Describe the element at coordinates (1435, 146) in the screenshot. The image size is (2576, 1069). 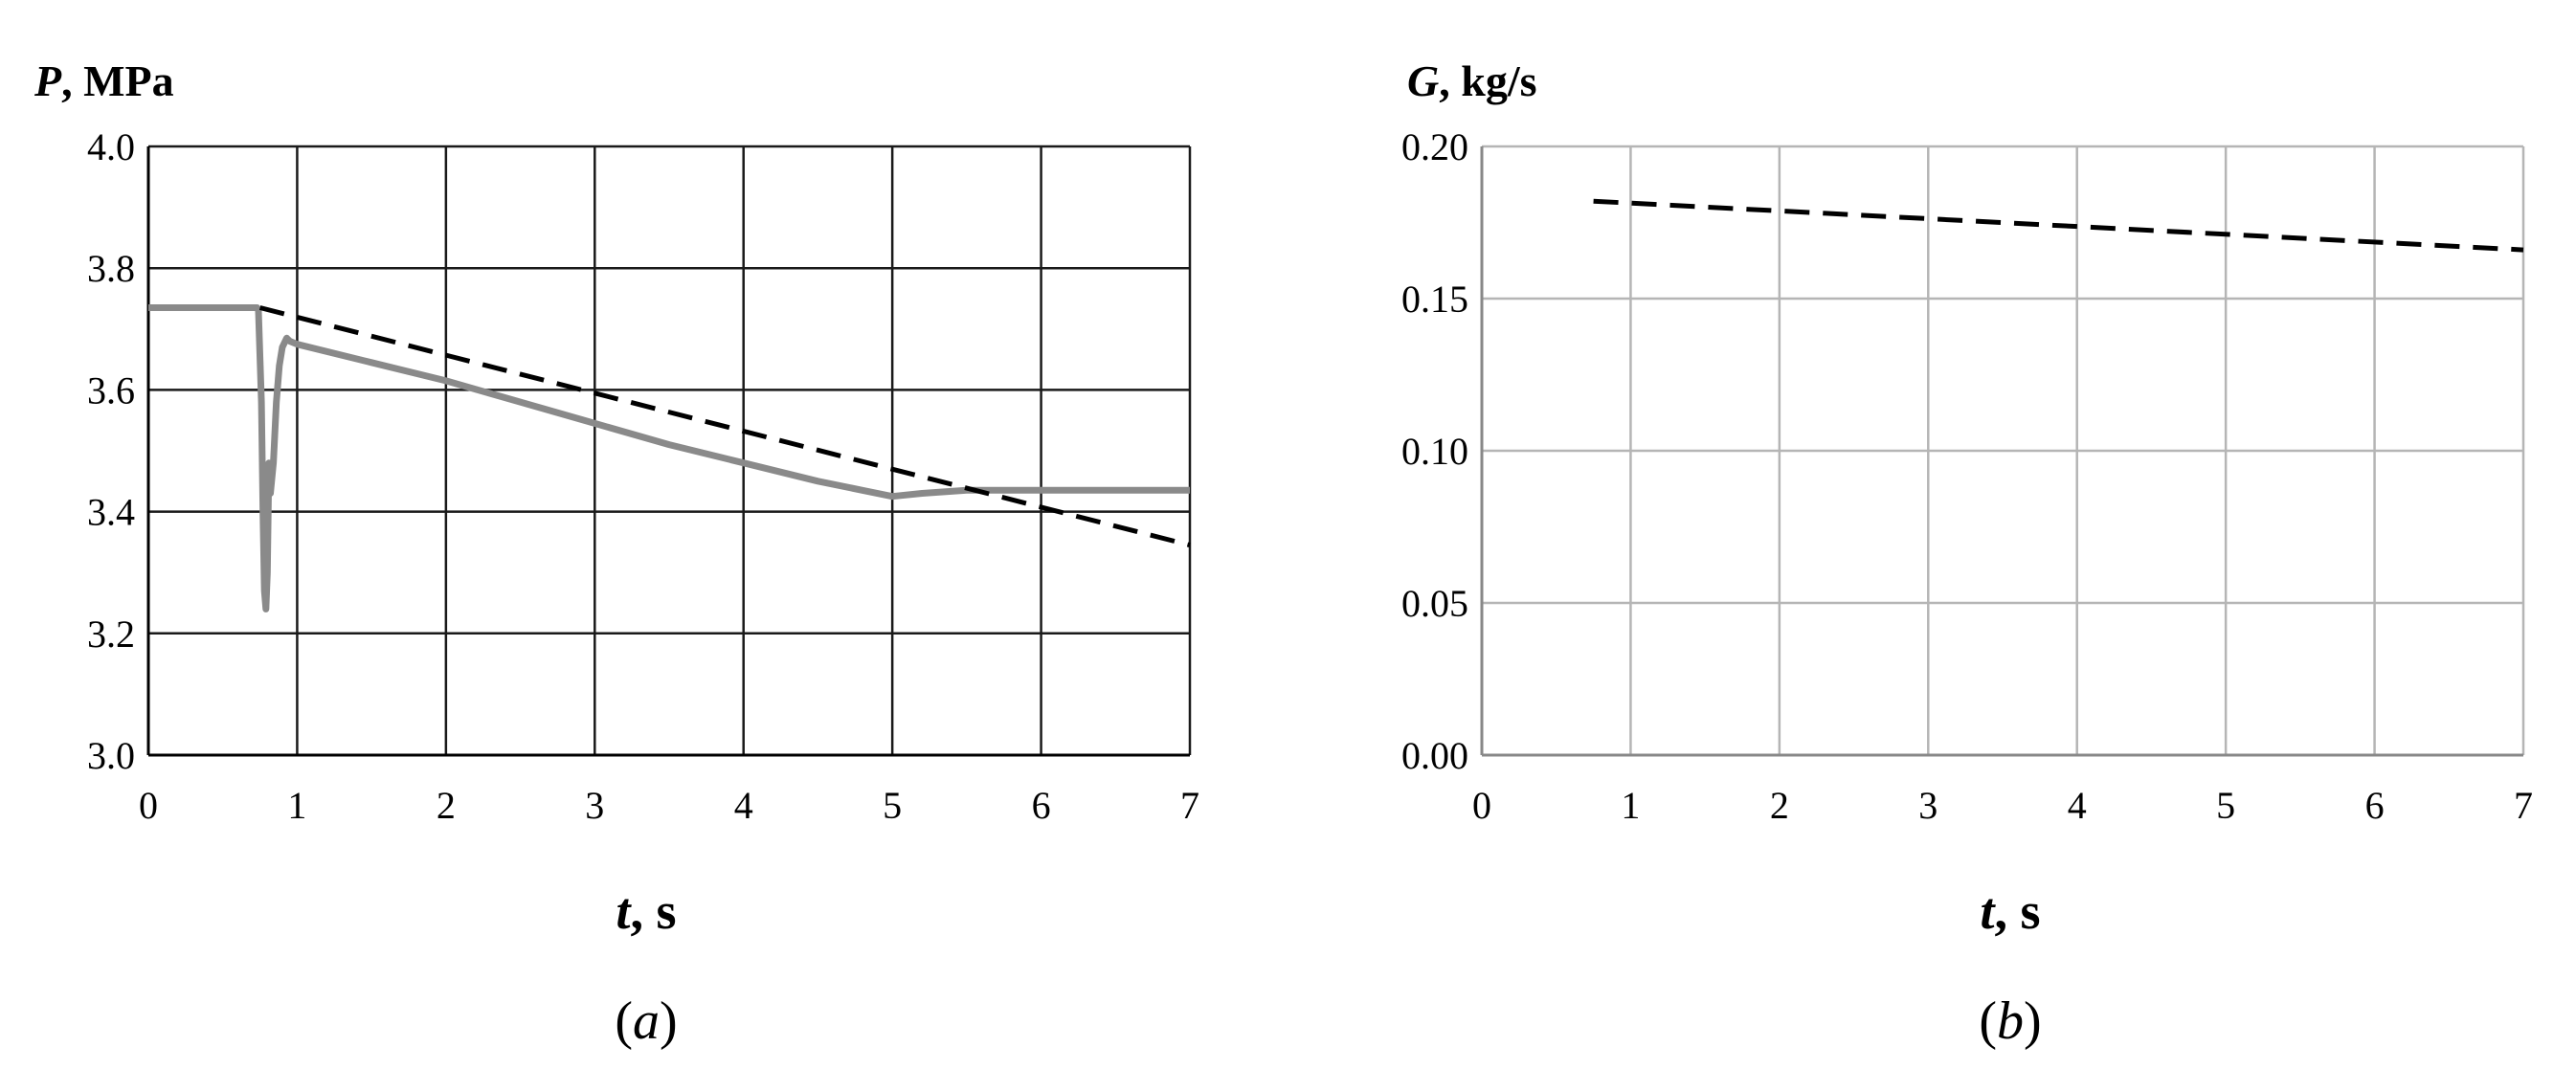
I see `chart-b-y-tick-label-4: 0.20` at that location.